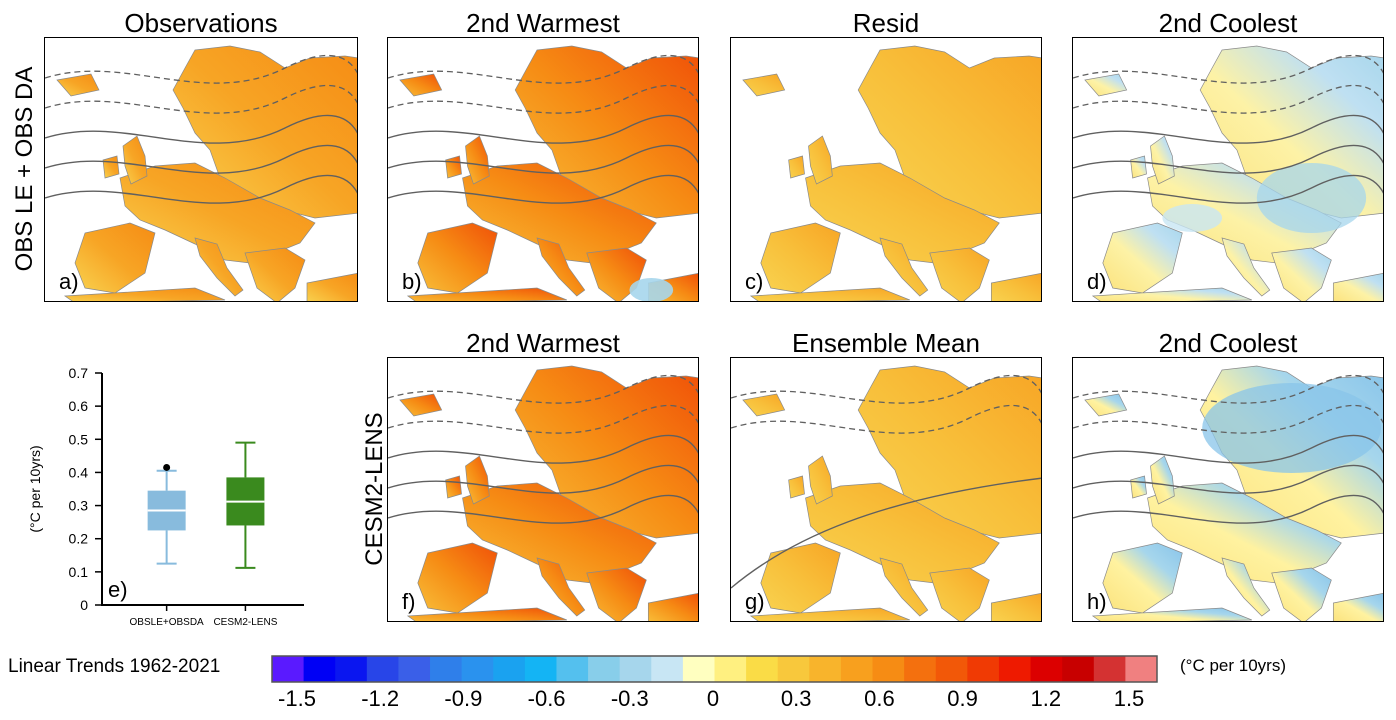  I want to click on map-panel-a: a), so click(201, 169).